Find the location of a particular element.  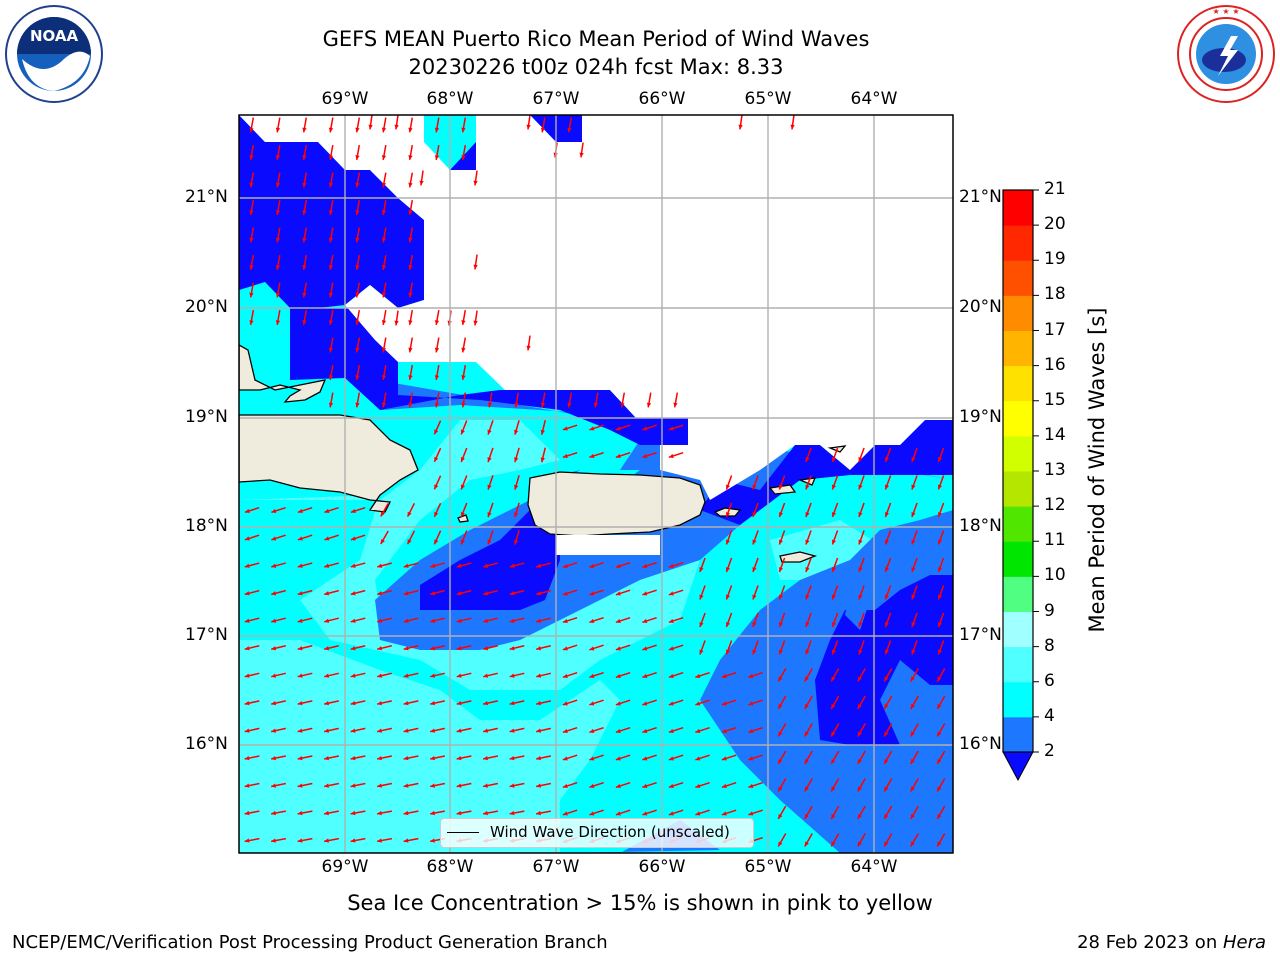

lon-label-bottom-69: 69°W is located at coordinates (345, 867).